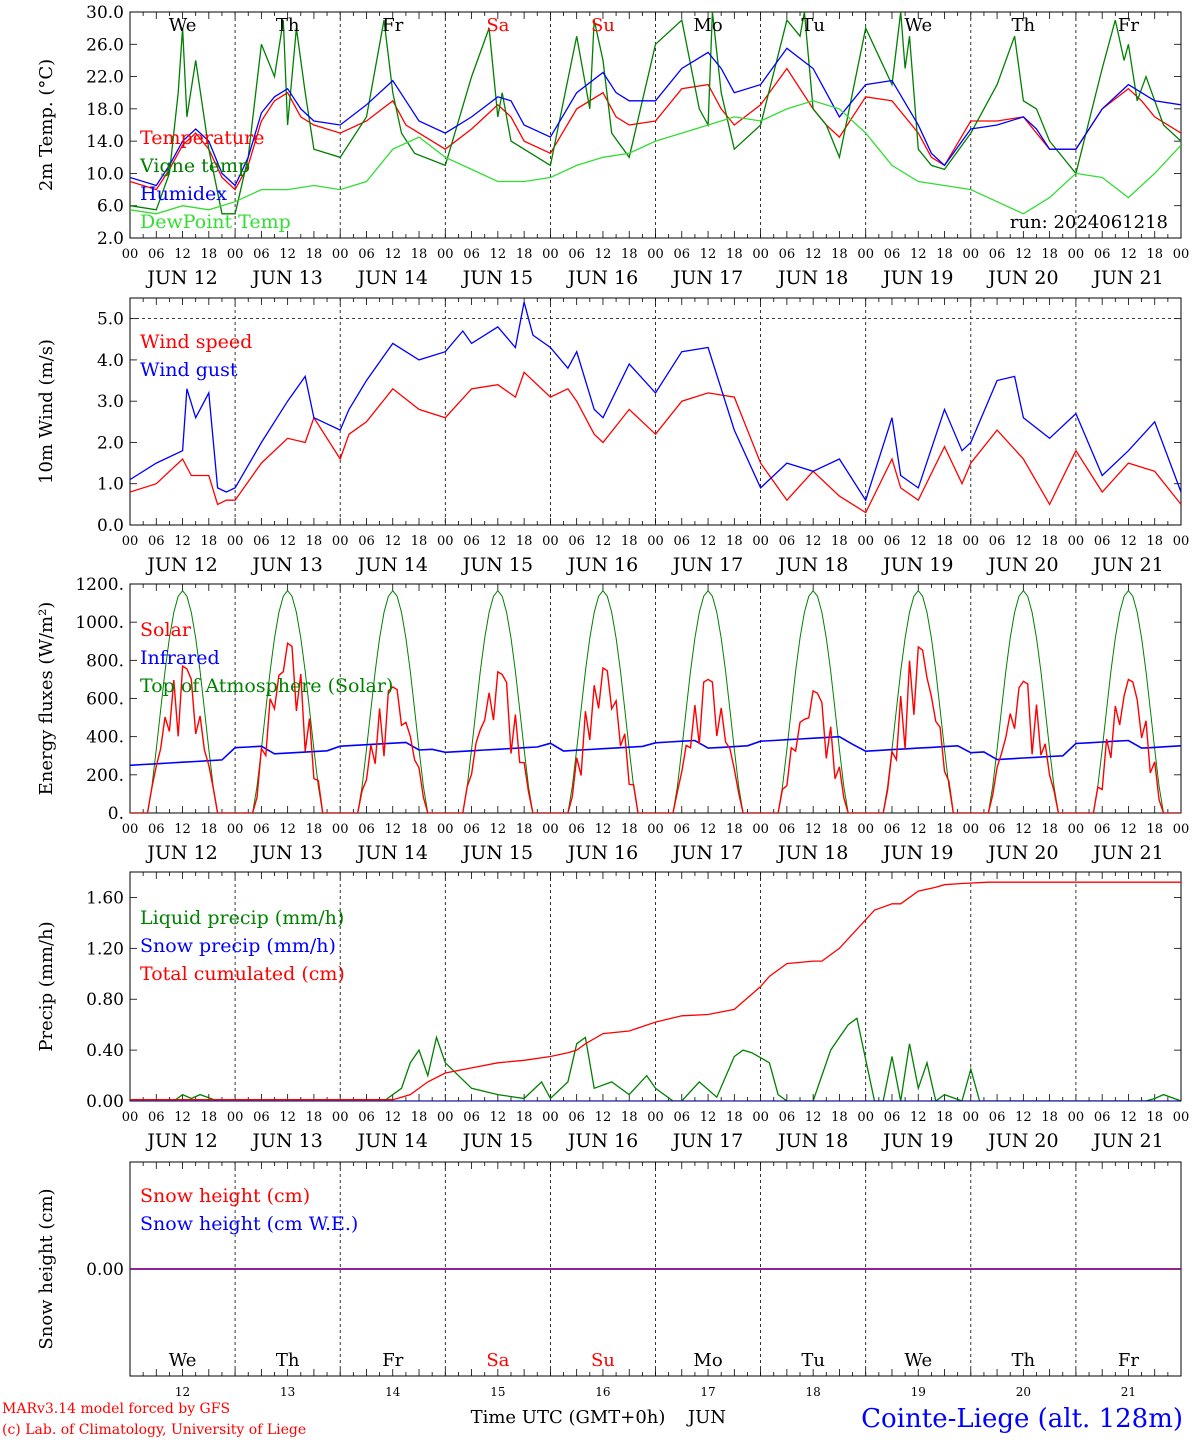 The width and height of the screenshot is (1194, 1440). I want to click on day-number-label: 19, so click(918, 1392).